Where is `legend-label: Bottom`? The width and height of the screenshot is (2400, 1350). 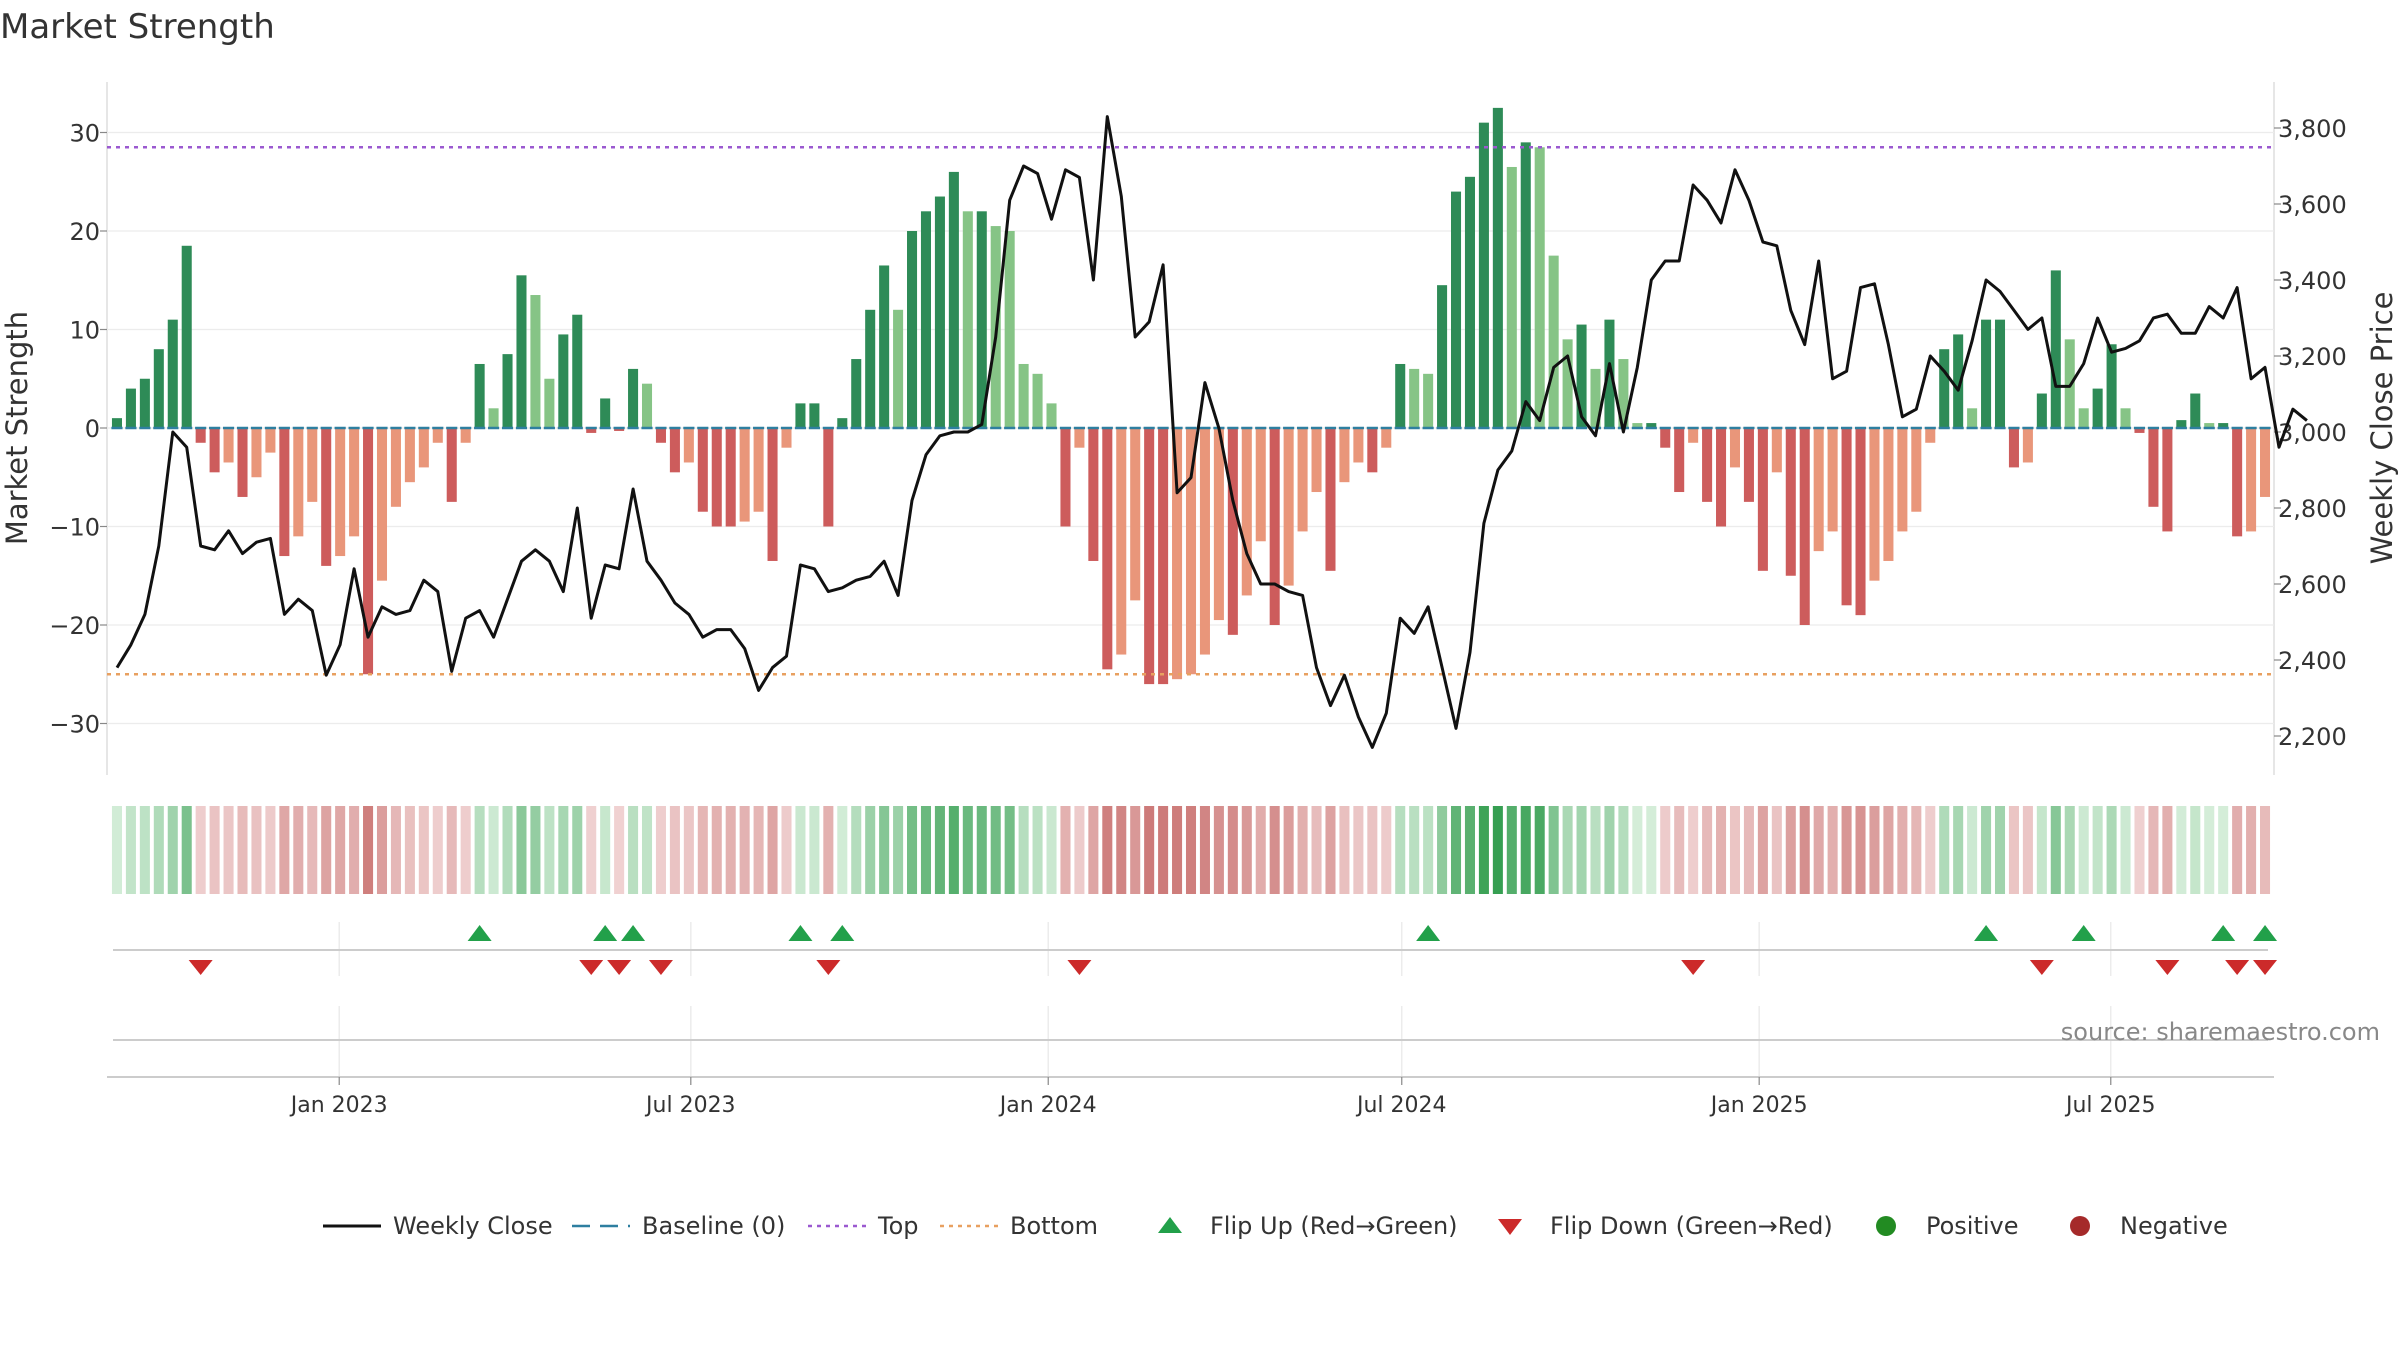 legend-label: Bottom is located at coordinates (1054, 1226).